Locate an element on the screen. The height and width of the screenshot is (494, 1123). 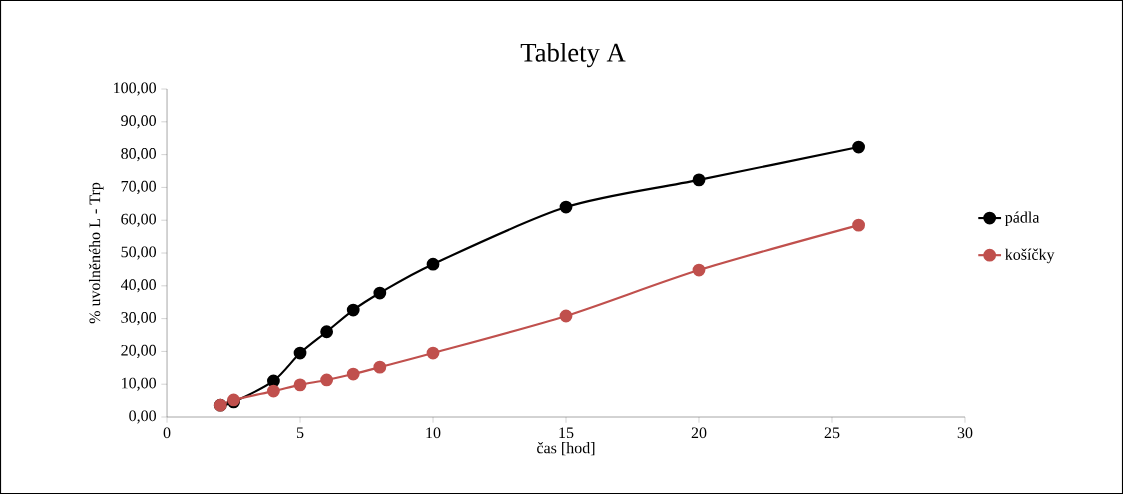
y-tick-label: 10,00 is located at coordinates (139, 384).